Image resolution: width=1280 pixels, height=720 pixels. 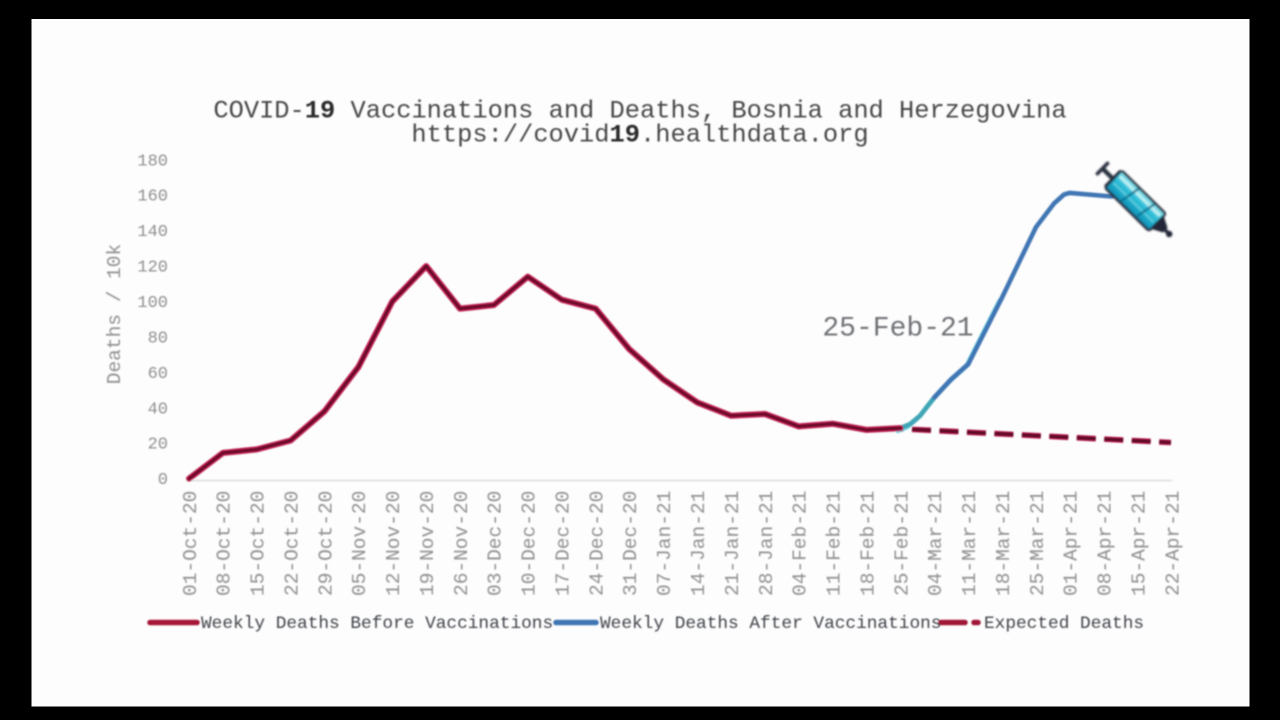 I want to click on svg-text: 26-Nov-20, so click(x=462, y=543).